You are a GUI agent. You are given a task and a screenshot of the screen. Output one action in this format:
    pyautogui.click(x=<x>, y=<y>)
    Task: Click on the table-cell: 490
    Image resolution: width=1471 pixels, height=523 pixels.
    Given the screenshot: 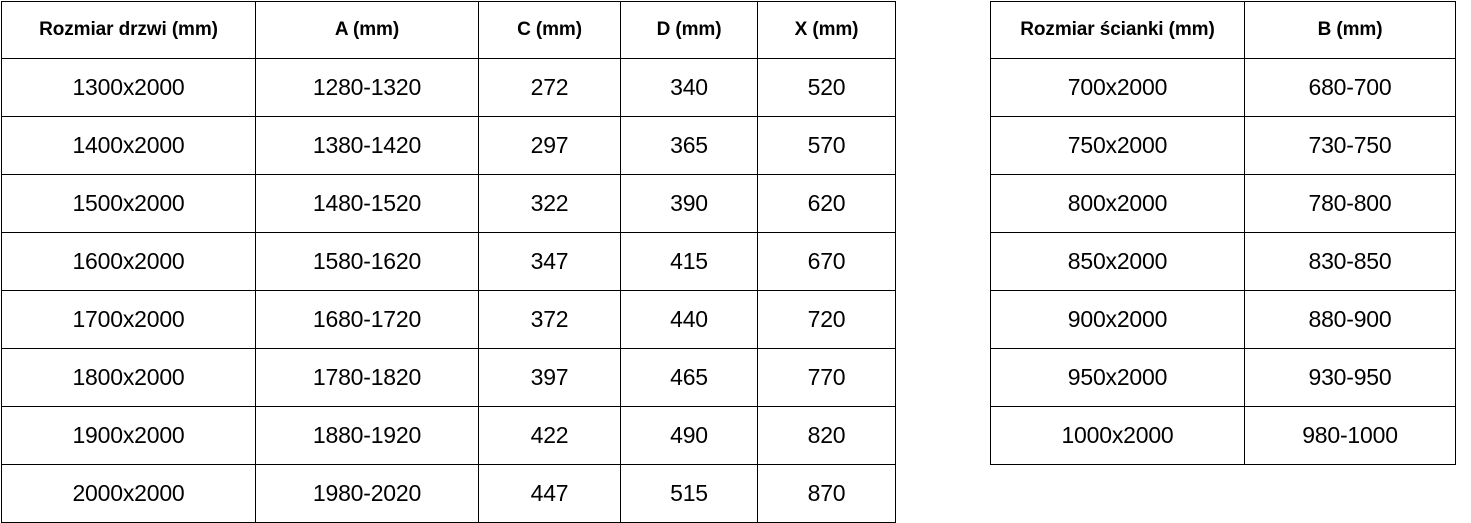 What is the action you would take?
    pyautogui.click(x=689, y=435)
    